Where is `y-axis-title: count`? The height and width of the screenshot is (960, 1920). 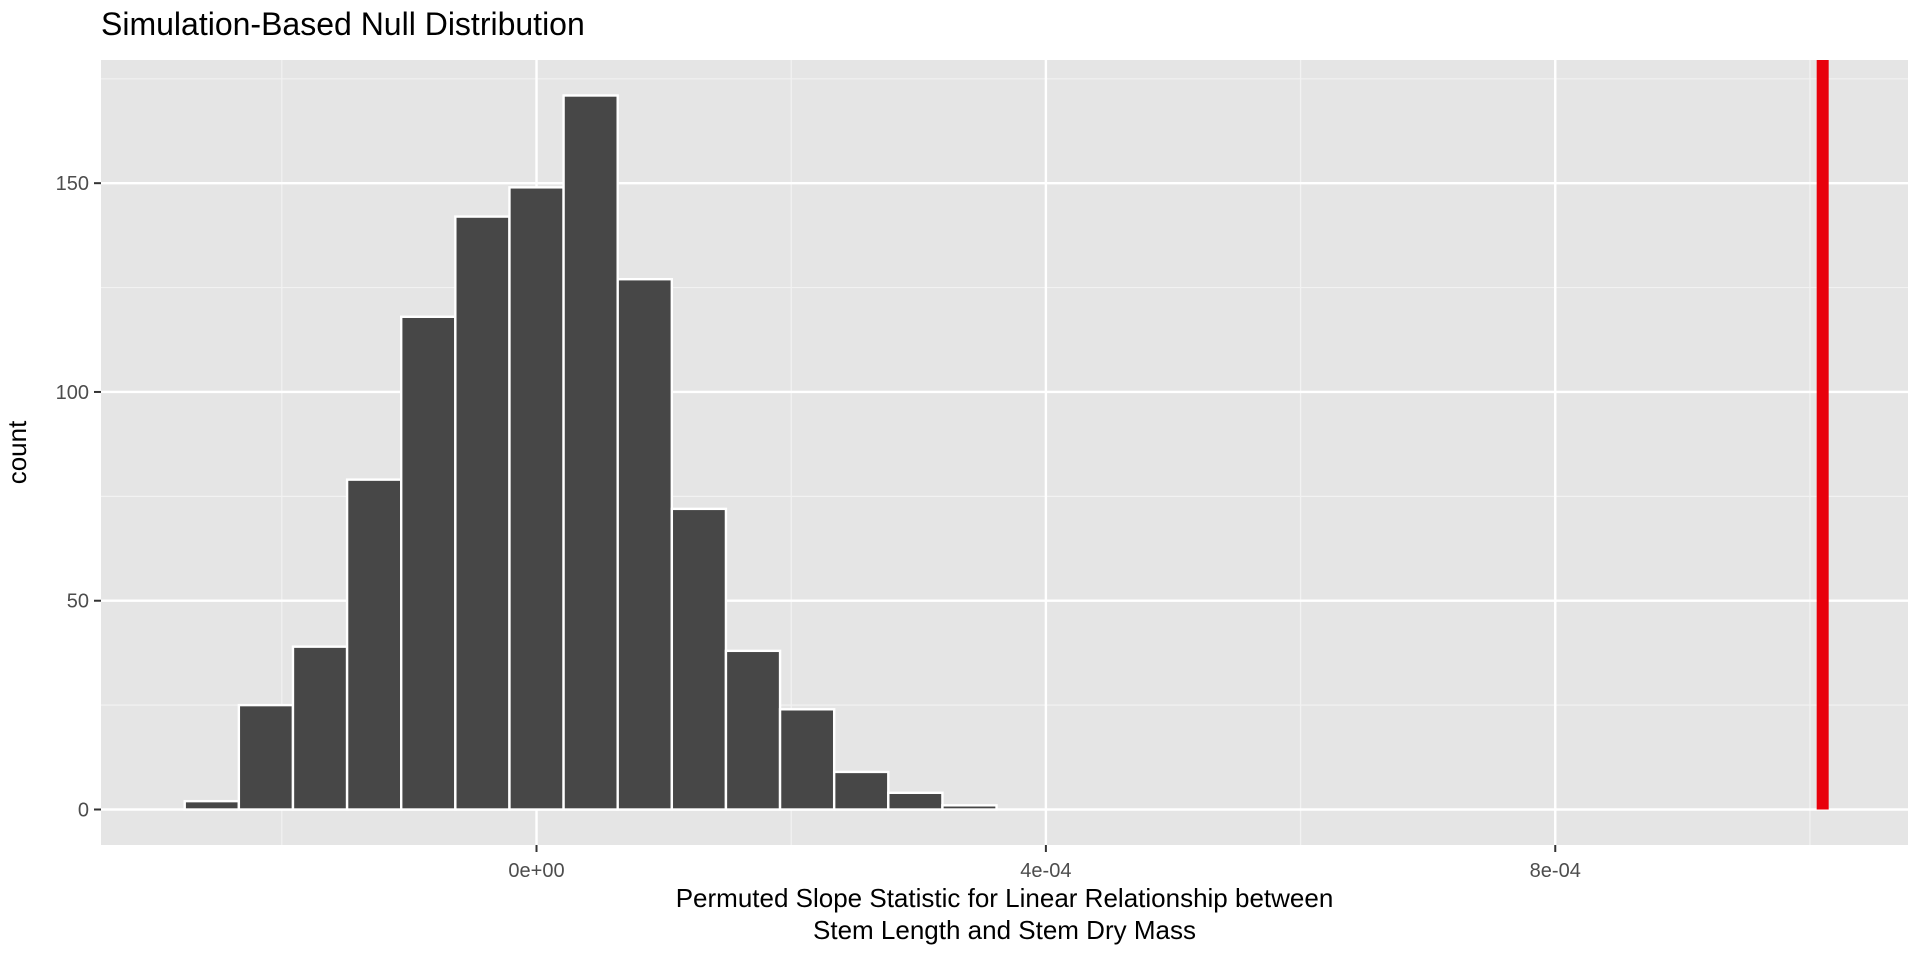 y-axis-title: count is located at coordinates (17, 452).